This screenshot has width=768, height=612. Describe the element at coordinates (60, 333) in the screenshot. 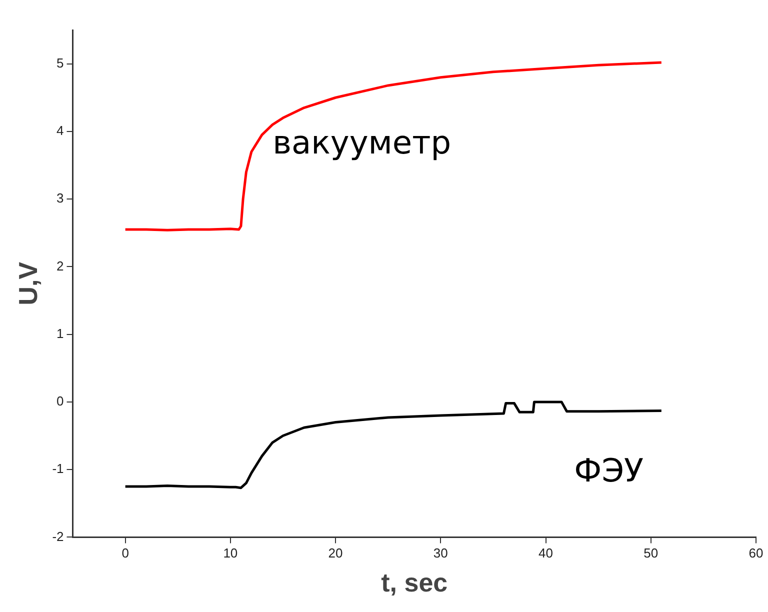

I see `y-tick-label: 1` at that location.